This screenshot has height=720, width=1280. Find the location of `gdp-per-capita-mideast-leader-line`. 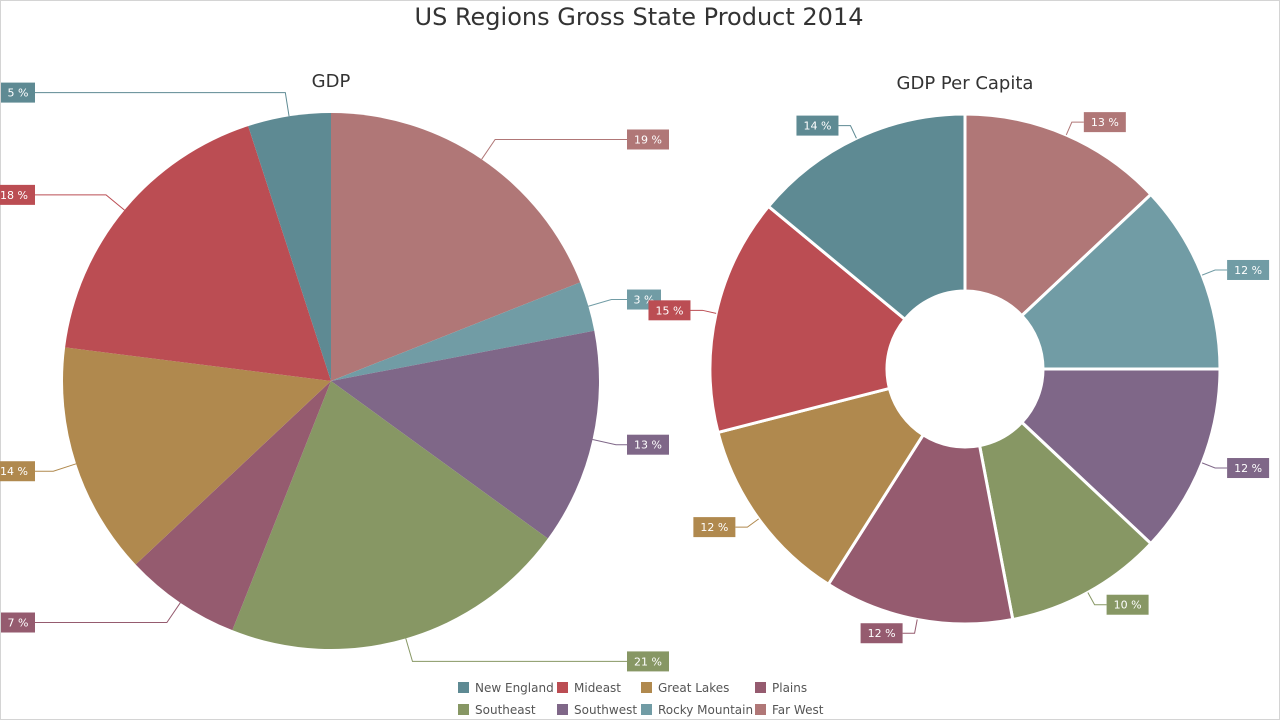

gdp-per-capita-mideast-leader-line is located at coordinates (703, 311).